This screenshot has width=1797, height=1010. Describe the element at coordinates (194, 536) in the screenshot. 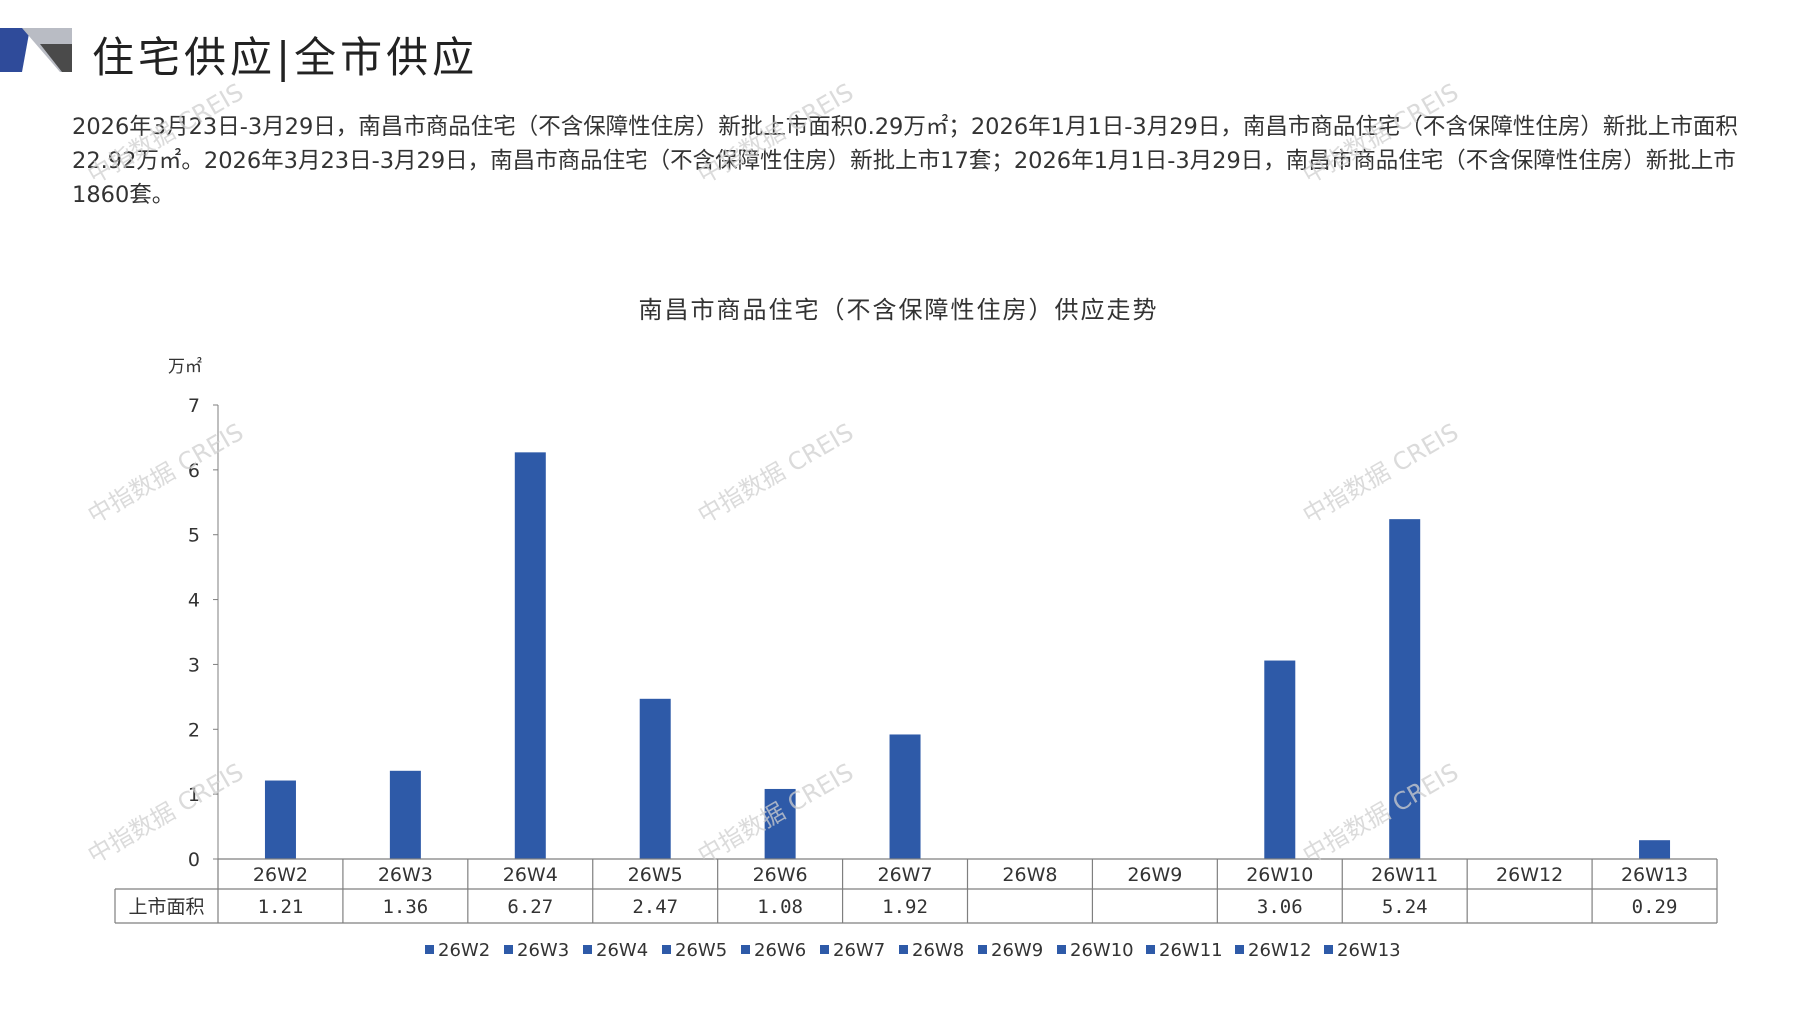

I see `y-tick-label: 5` at that location.